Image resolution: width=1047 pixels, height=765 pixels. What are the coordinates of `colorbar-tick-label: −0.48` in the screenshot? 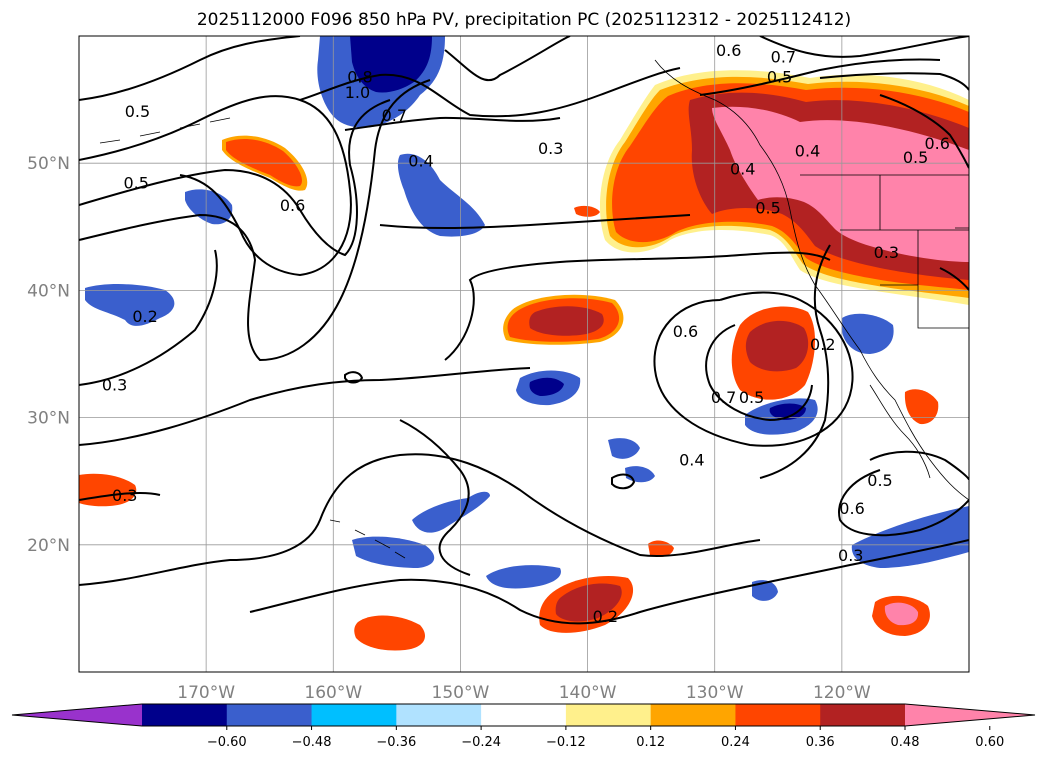 It's located at (312, 742).